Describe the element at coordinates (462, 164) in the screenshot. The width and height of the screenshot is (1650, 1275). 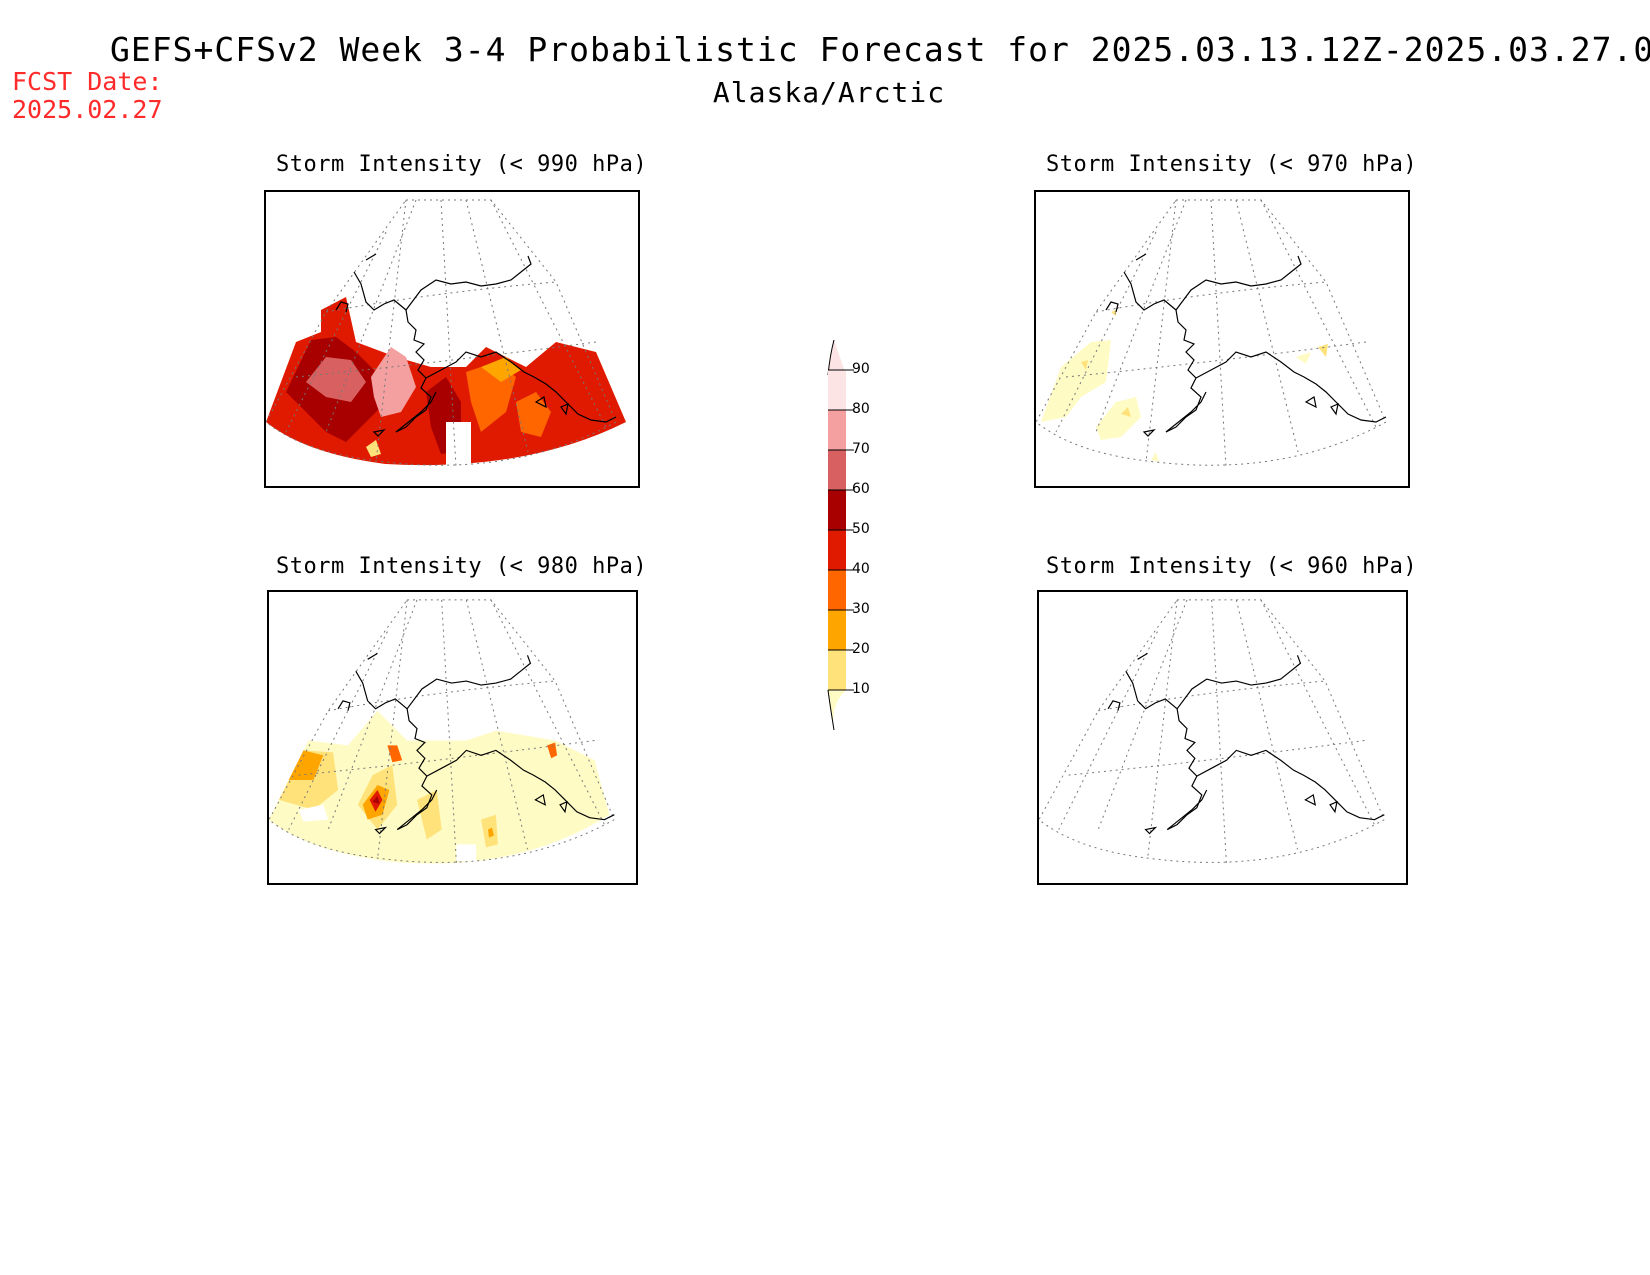
I see `panel-title-990: Storm Intensity (< 990 hPa)` at that location.